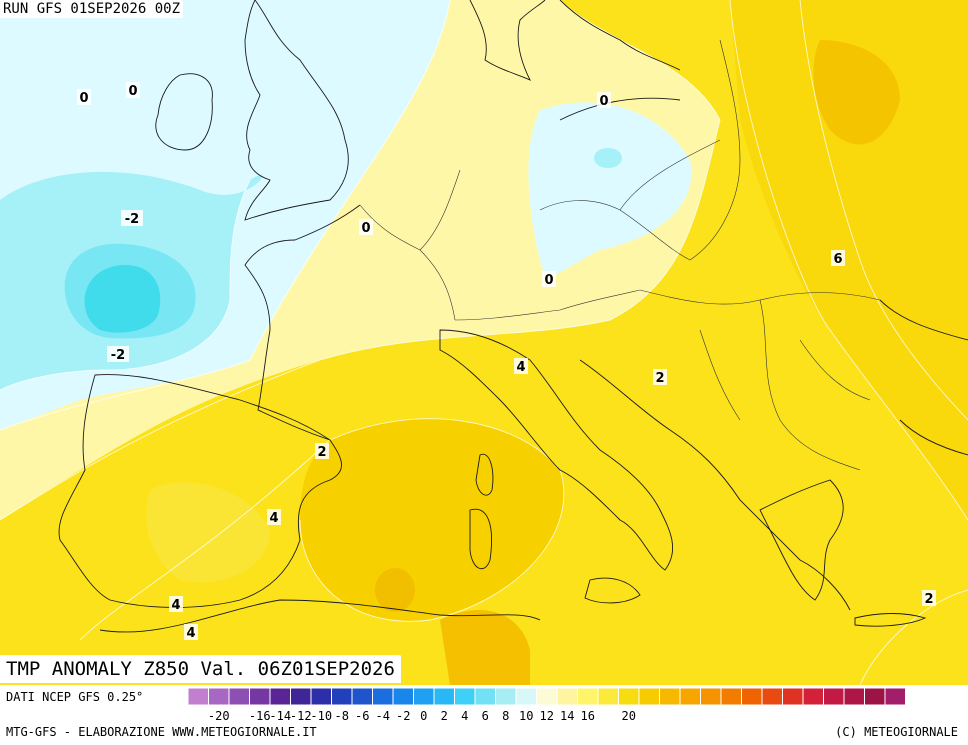  What do you see at coordinates (403, 716) in the screenshot?
I see `colorbar-tick-label: -2` at bounding box center [403, 716].